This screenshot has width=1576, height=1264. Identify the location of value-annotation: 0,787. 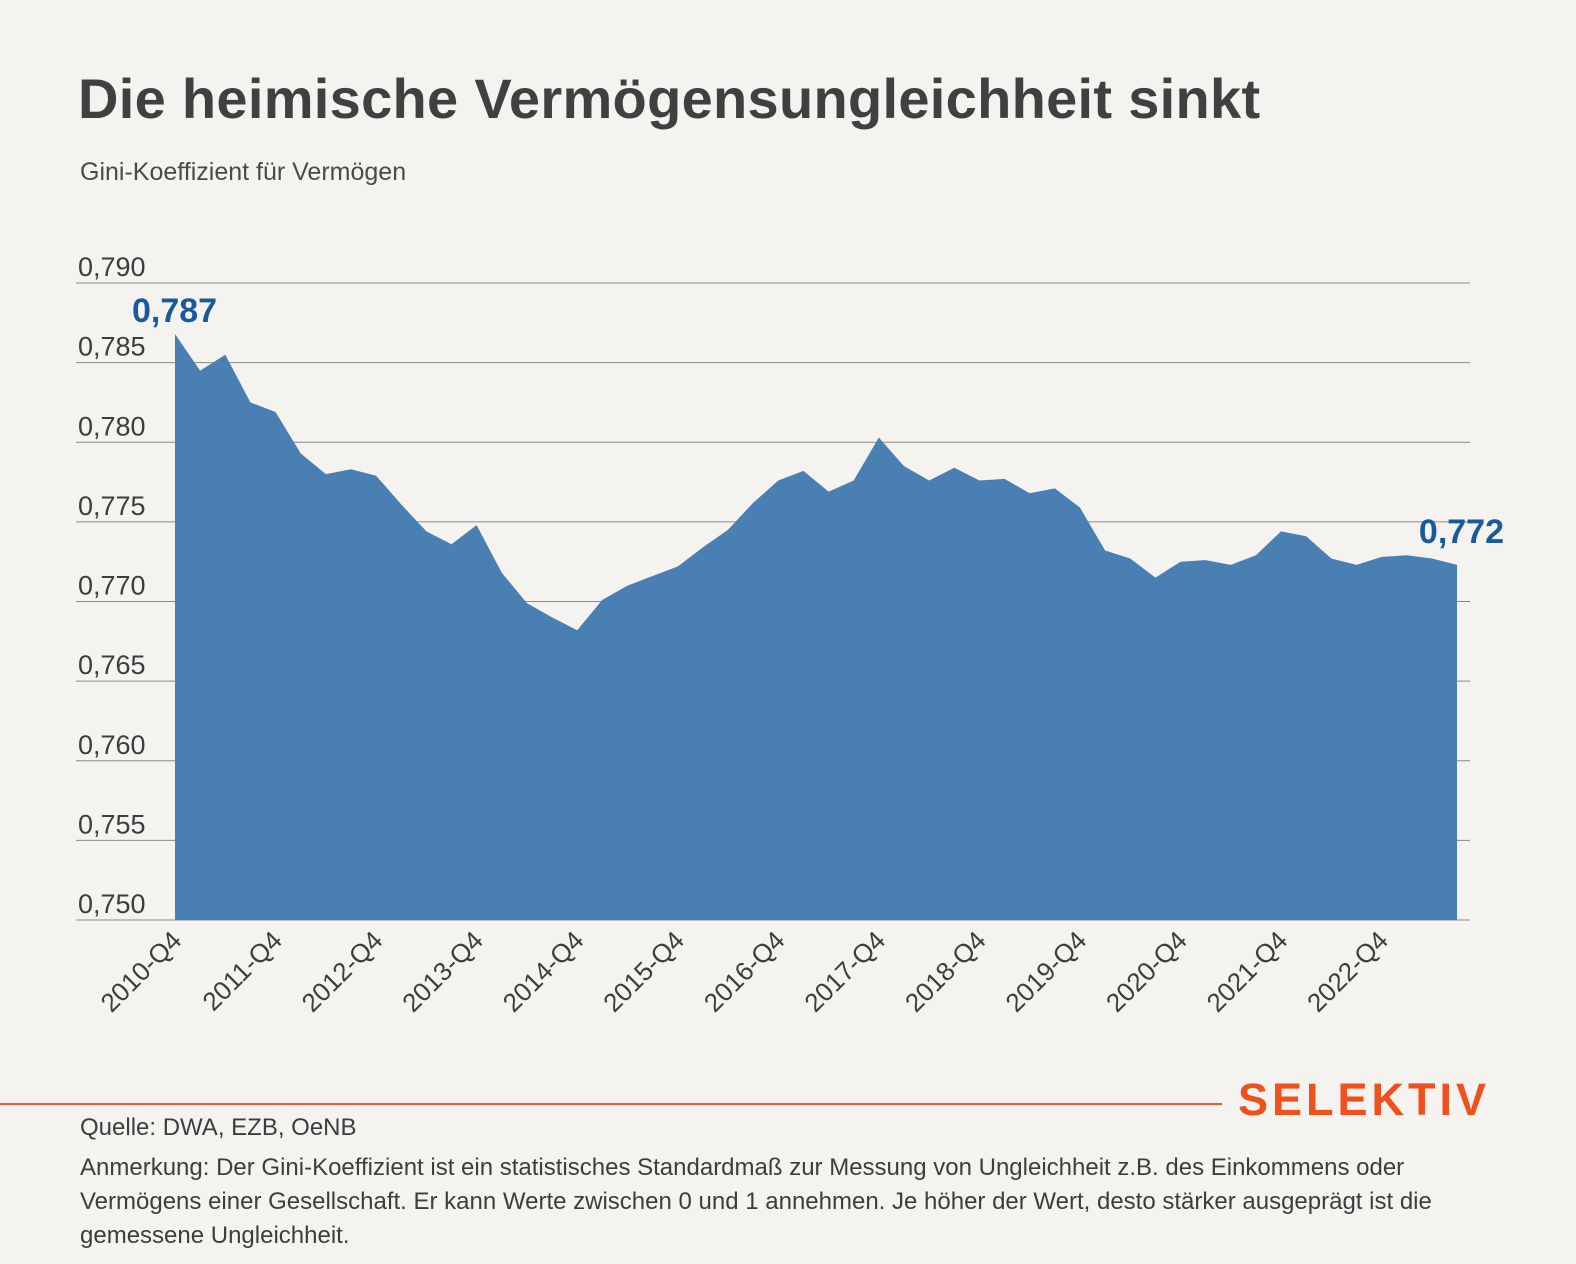
(174, 311).